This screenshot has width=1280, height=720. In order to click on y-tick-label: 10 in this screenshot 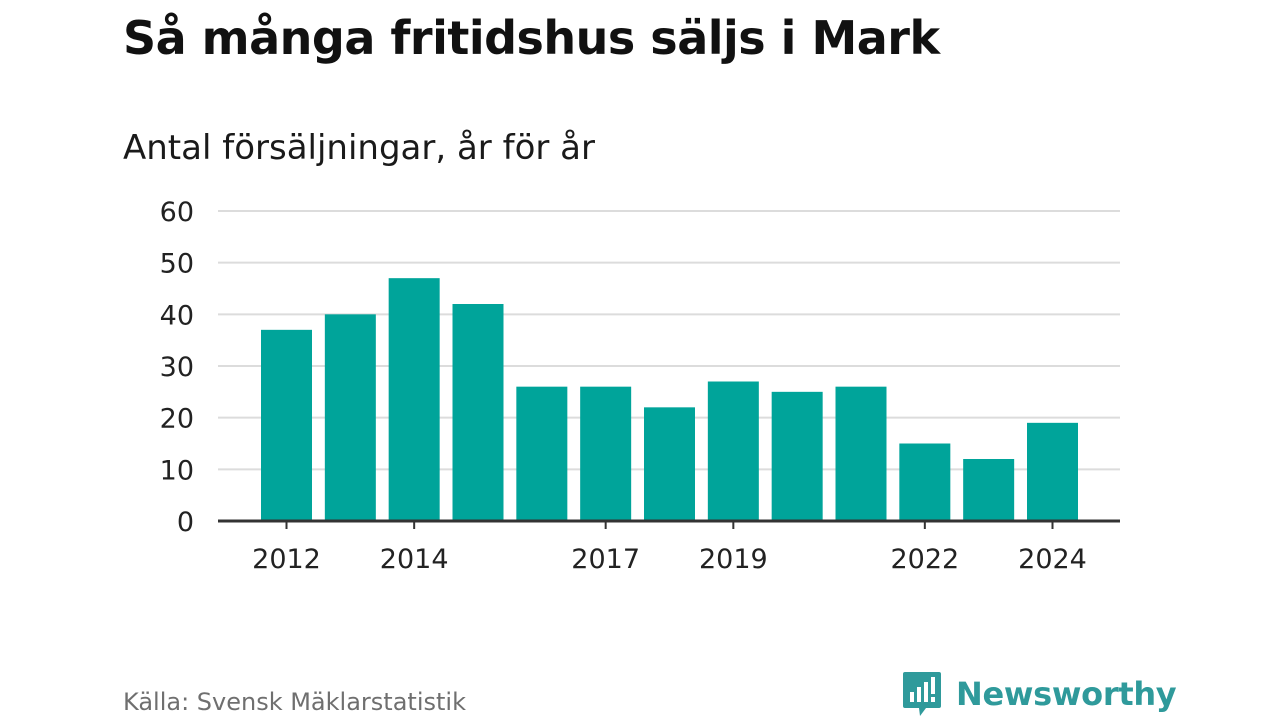, I will do `click(177, 470)`.